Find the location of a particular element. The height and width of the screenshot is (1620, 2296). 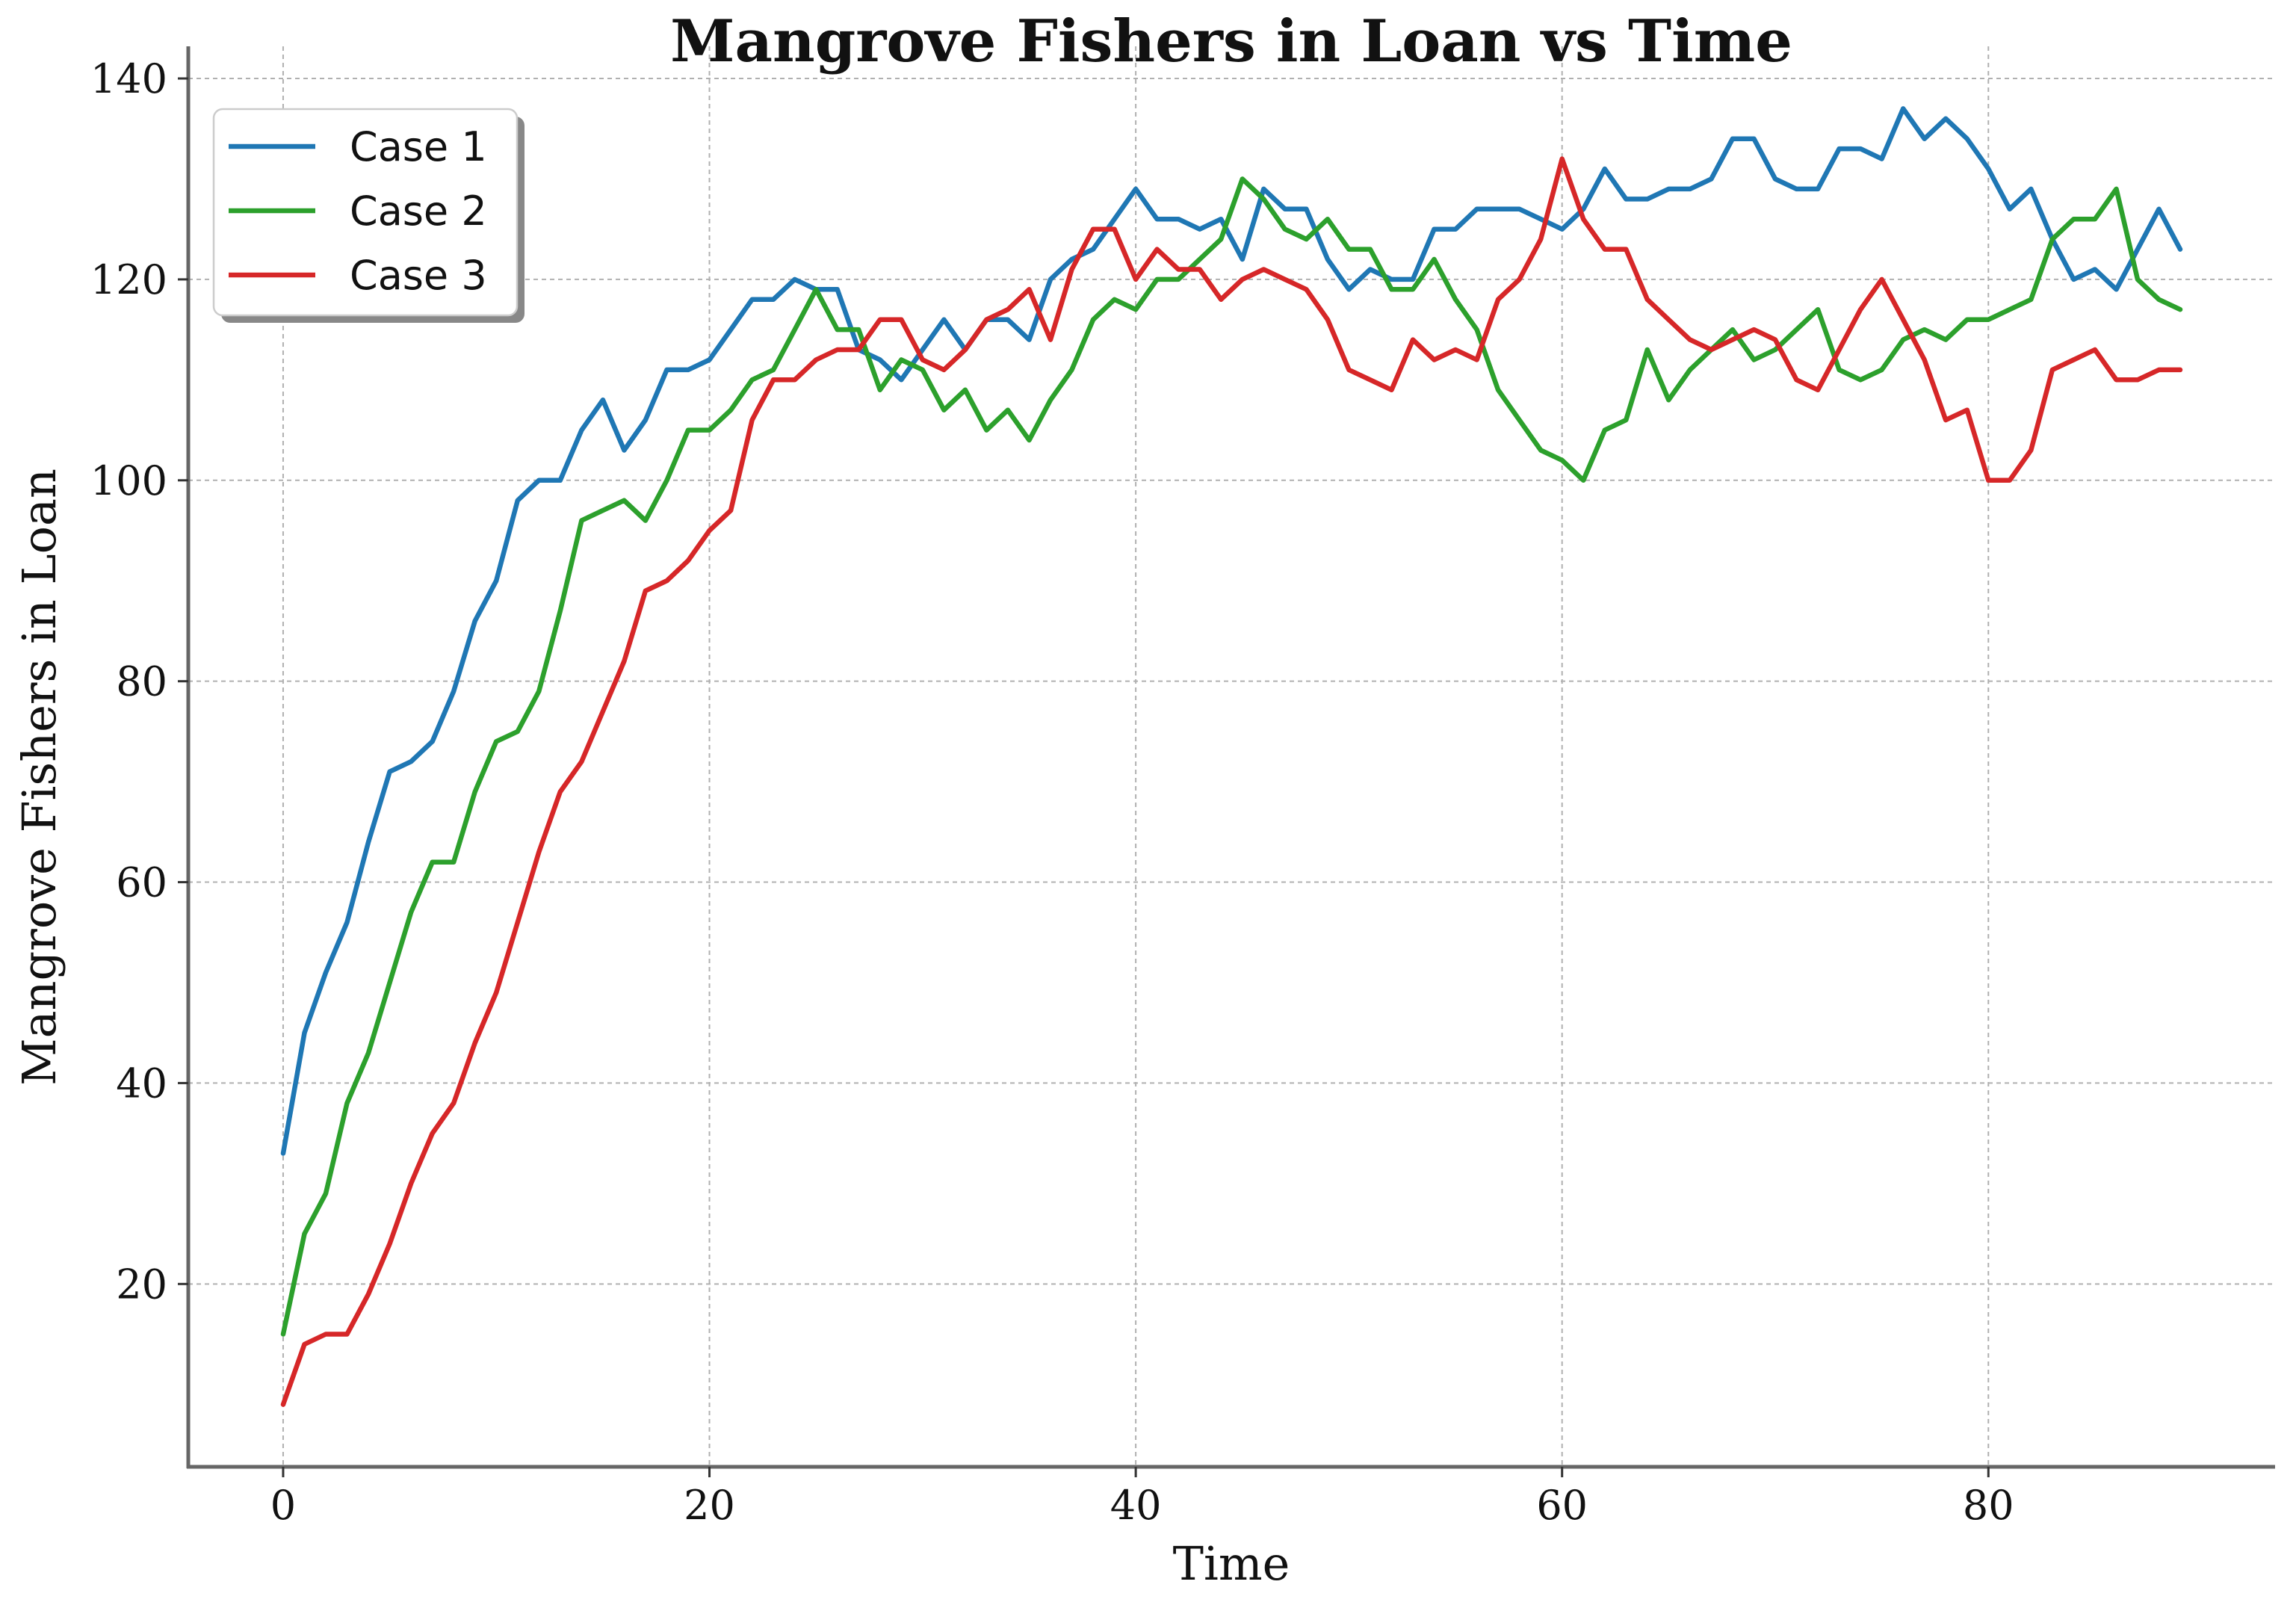

y-tick-label: 120 is located at coordinates (128, 279).